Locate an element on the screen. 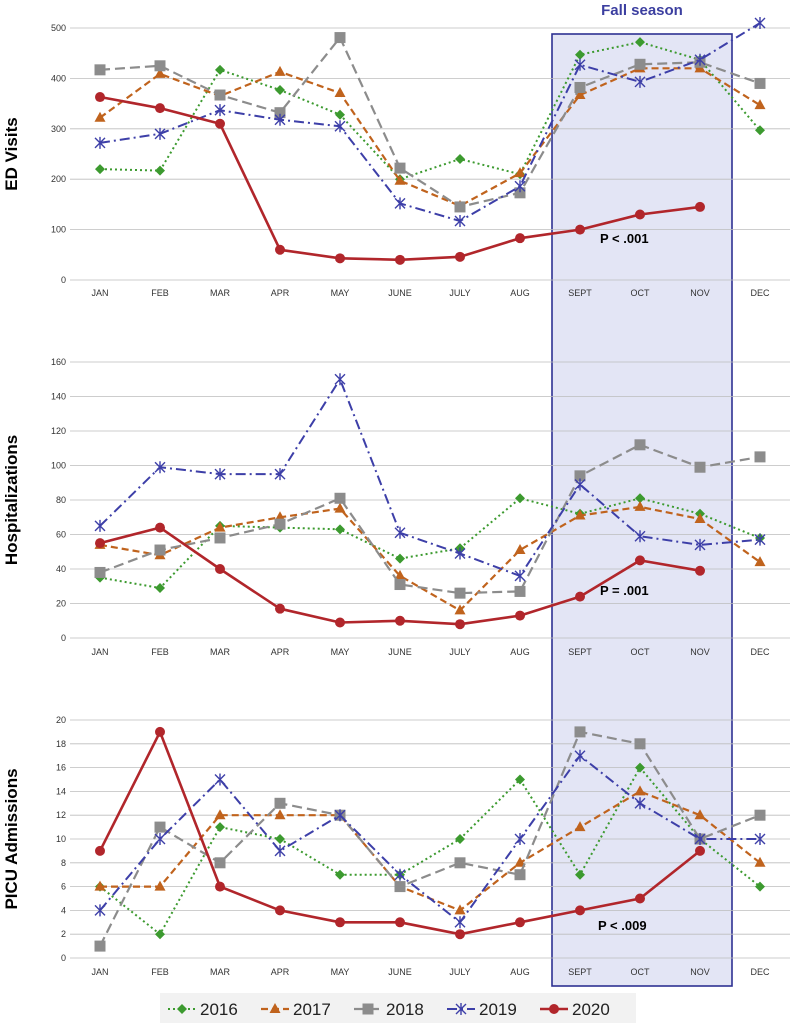 This screenshot has height=1023, width=790. data-point-2020-june is located at coordinates (400, 922).